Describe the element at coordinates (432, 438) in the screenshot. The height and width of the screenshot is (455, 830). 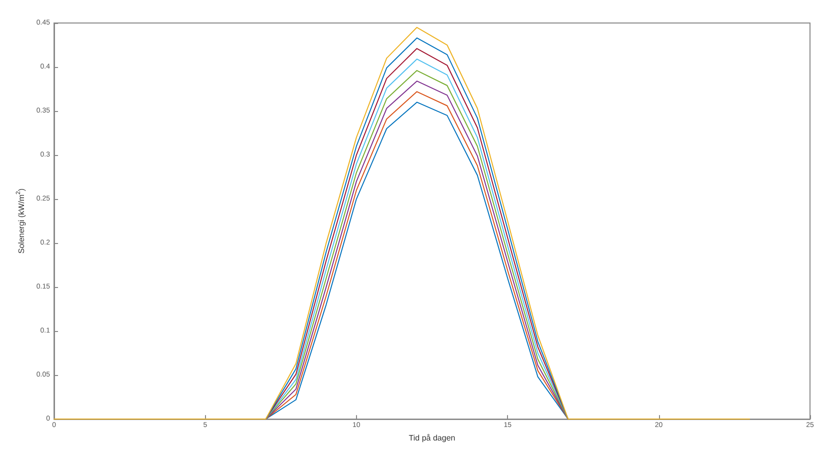
I see `x-axis-title: Tid på dagen` at that location.